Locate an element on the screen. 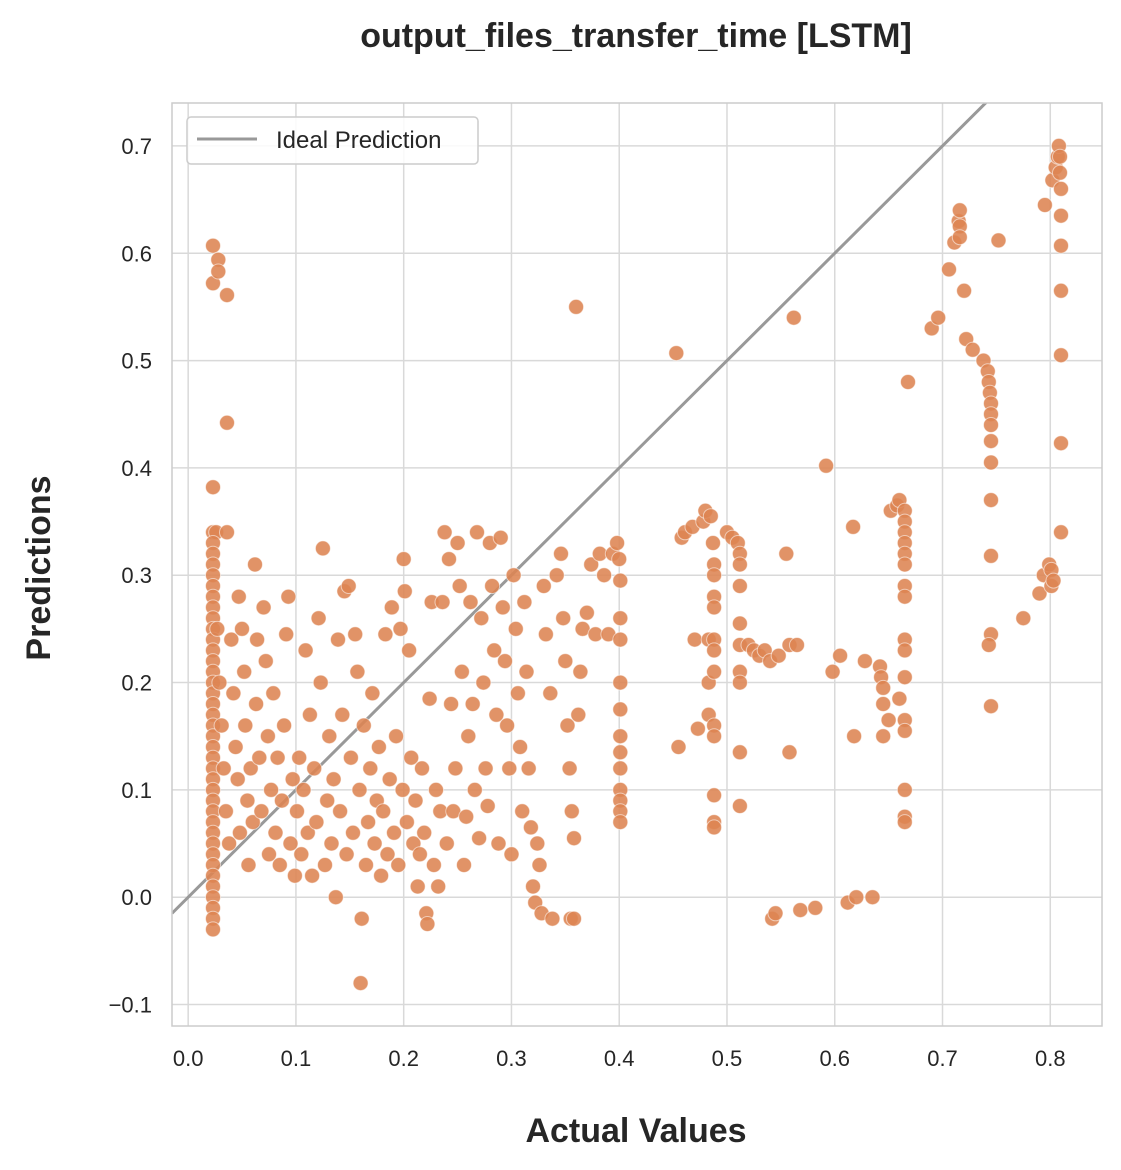  legend: Ideal Prediction is located at coordinates (332, 140).